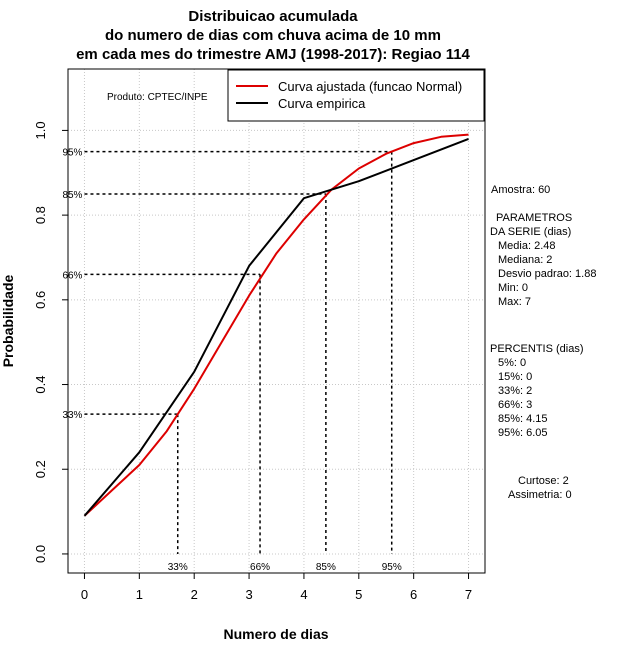 The width and height of the screenshot is (640, 660). I want to click on percentile-bottom-label-2: 85%, so click(326, 567).